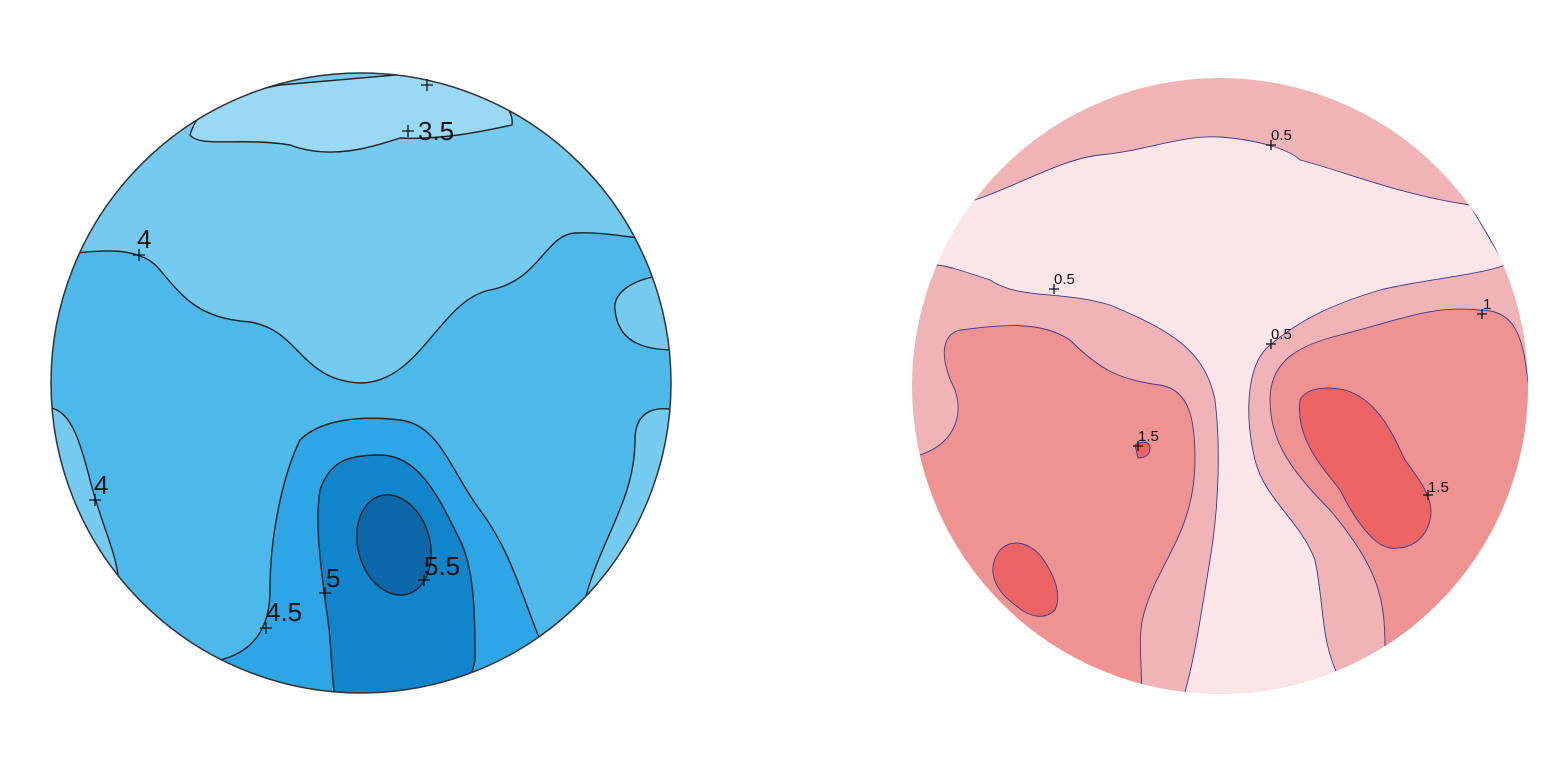 Image resolution: width=1551 pixels, height=771 pixels. Describe the element at coordinates (333, 578) in the screenshot. I see `contour-label: 5` at that location.